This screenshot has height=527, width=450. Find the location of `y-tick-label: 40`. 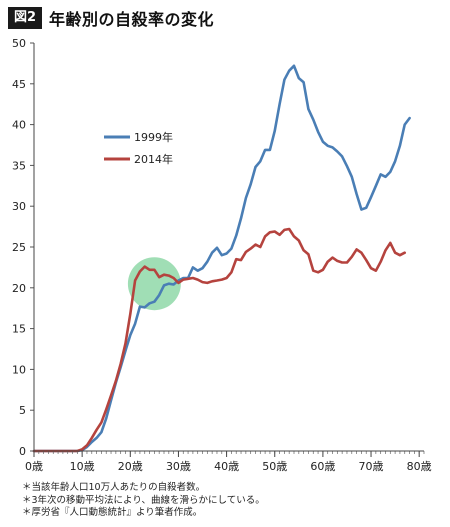

y-tick-label: 40 is located at coordinates (19, 125).